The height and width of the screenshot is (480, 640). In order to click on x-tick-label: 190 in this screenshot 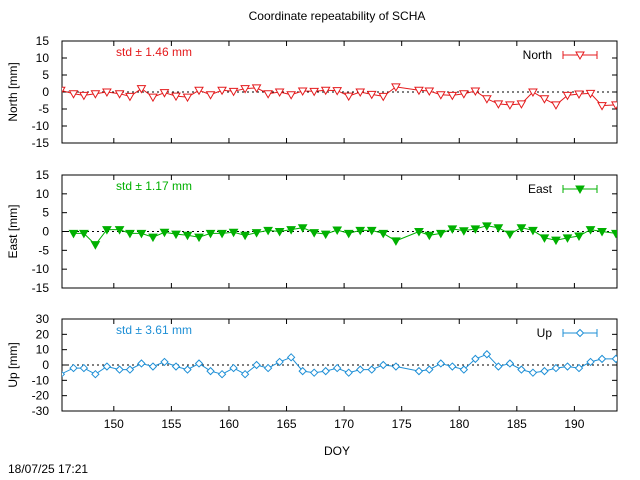, I will do `click(574, 424)`.